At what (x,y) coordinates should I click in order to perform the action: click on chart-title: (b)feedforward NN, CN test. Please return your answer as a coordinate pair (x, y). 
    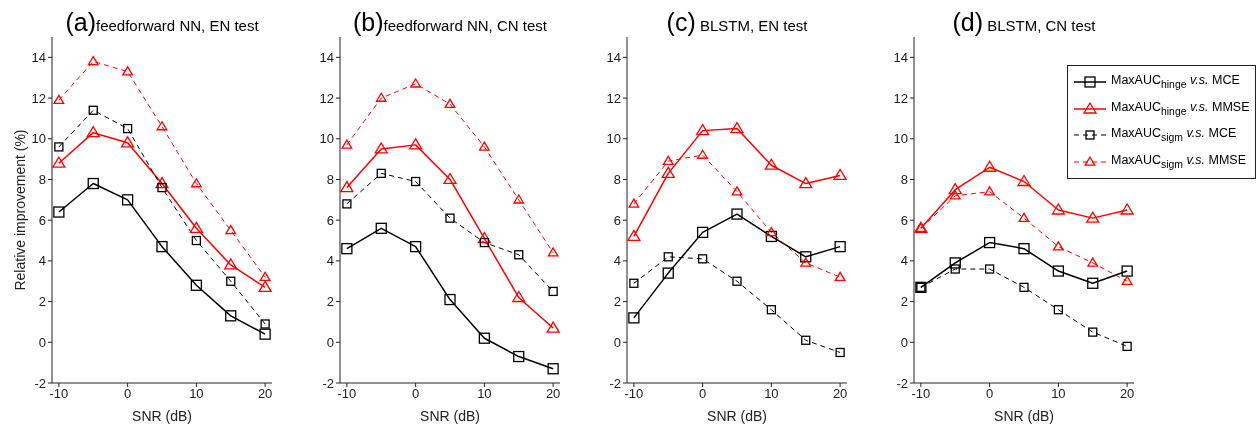
    Looking at the image, I should click on (450, 22).